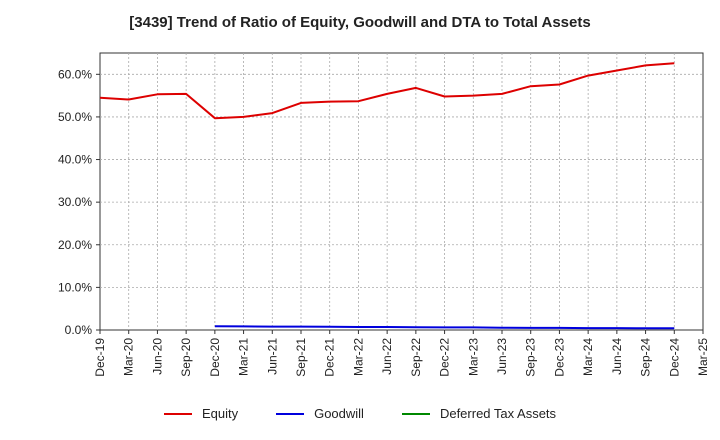 The image size is (720, 440). Describe the element at coordinates (588, 357) in the screenshot. I see `x-tick-label: Mar-24` at that location.